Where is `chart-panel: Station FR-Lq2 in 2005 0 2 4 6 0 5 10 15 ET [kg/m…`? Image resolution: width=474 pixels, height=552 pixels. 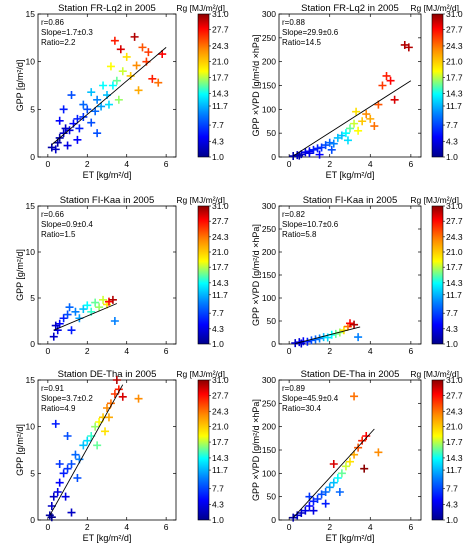
chart-panel: Station FR-Lq2 in 2005 0 2 4 6 0 5 10 15 ET [kg/m… is located at coordinates (122, 91).